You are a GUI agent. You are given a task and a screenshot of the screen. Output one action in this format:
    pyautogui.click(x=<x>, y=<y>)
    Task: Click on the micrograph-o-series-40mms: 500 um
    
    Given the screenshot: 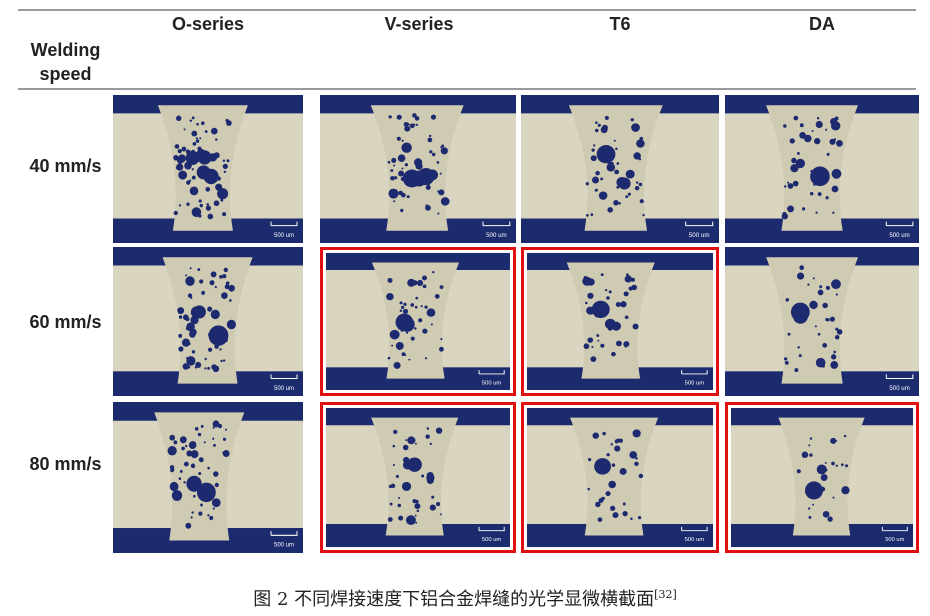 What is the action you would take?
    pyautogui.click(x=208, y=169)
    